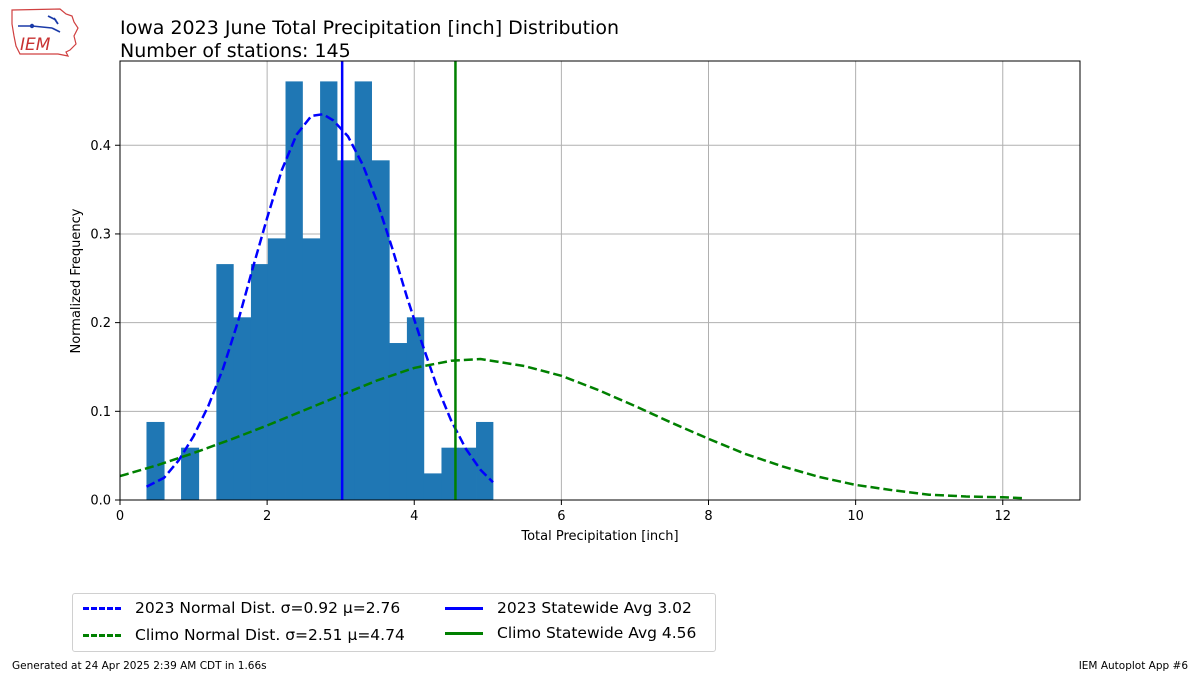 This screenshot has width=1200, height=675. I want to click on legend-label-climo-normal: Climo Normal Dist. σ=2.51 μ=4.74, so click(270, 635).